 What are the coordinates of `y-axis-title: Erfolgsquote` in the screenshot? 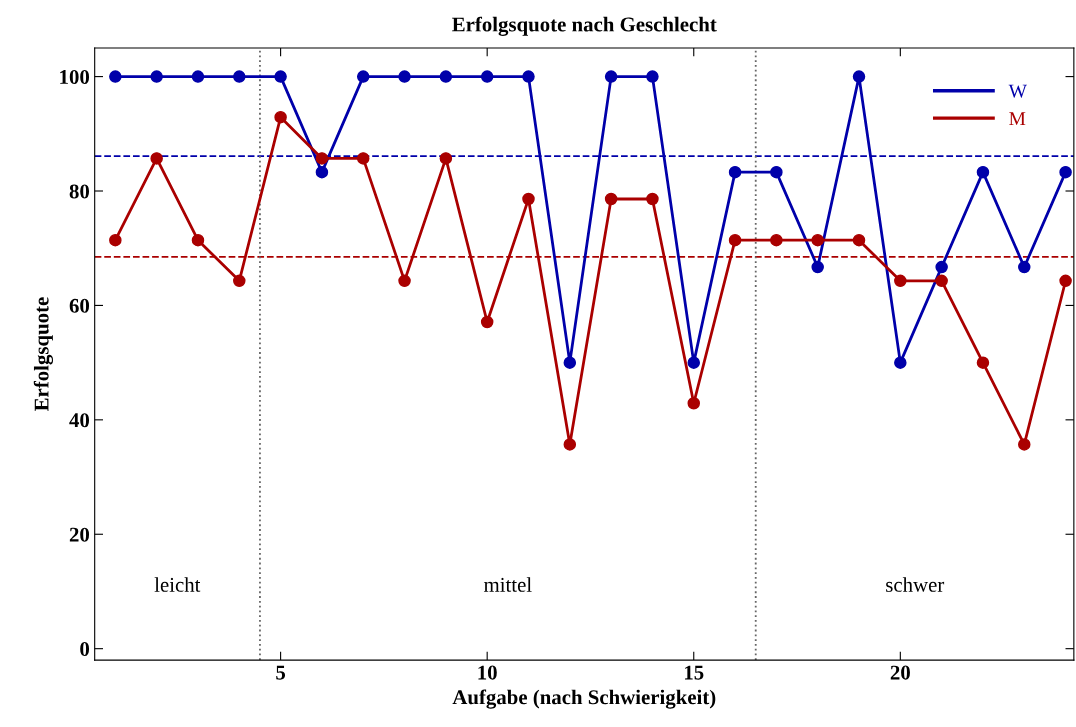 It's located at (43, 354).